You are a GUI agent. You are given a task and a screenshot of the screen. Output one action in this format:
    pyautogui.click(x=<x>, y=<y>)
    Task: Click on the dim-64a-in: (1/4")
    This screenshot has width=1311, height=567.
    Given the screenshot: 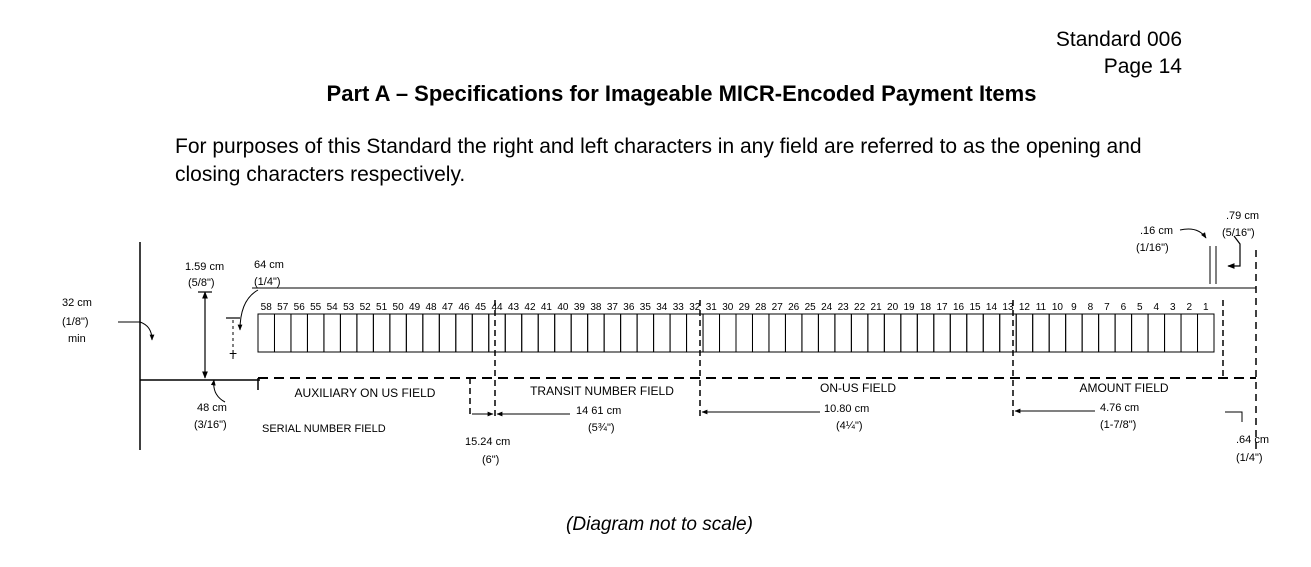 What is the action you would take?
    pyautogui.click(x=267, y=282)
    